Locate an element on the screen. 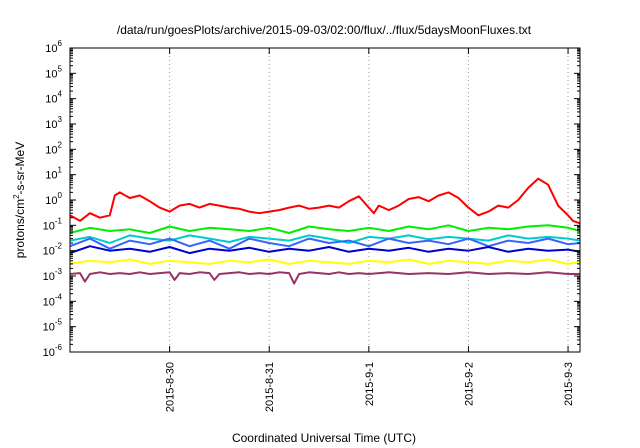  y-tick-label-exponent: 3 is located at coordinates (60, 119).